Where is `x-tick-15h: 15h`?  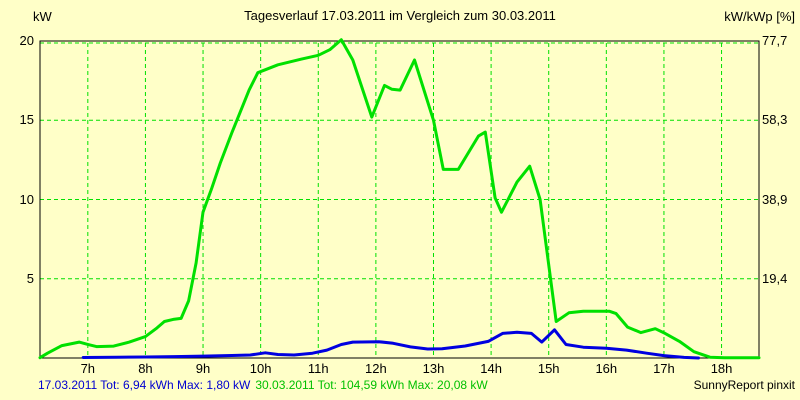 x-tick-15h: 15h is located at coordinates (548, 368).